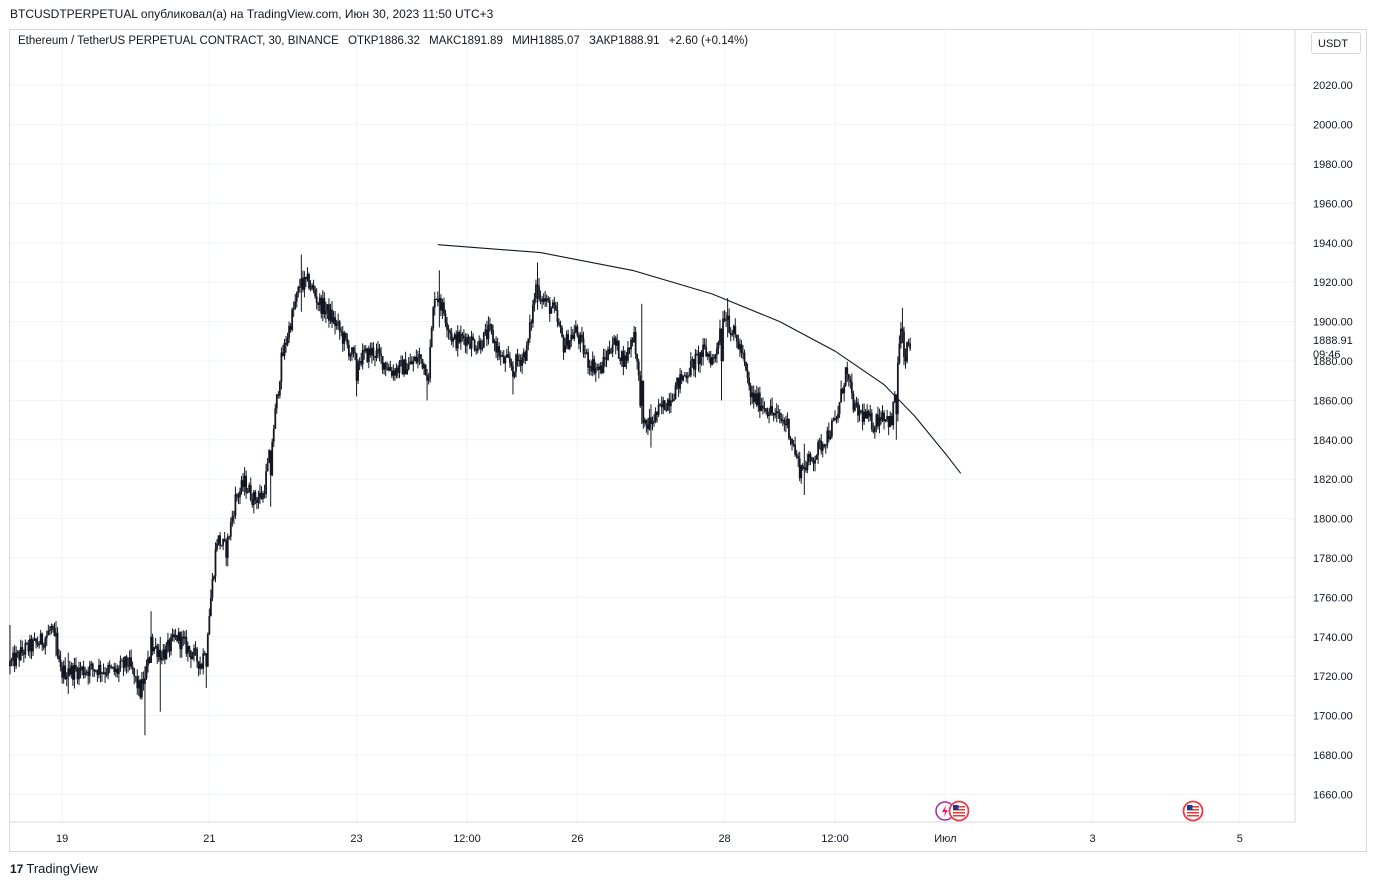 The image size is (1377, 887). I want to click on price-axis, so click(1330, 426).